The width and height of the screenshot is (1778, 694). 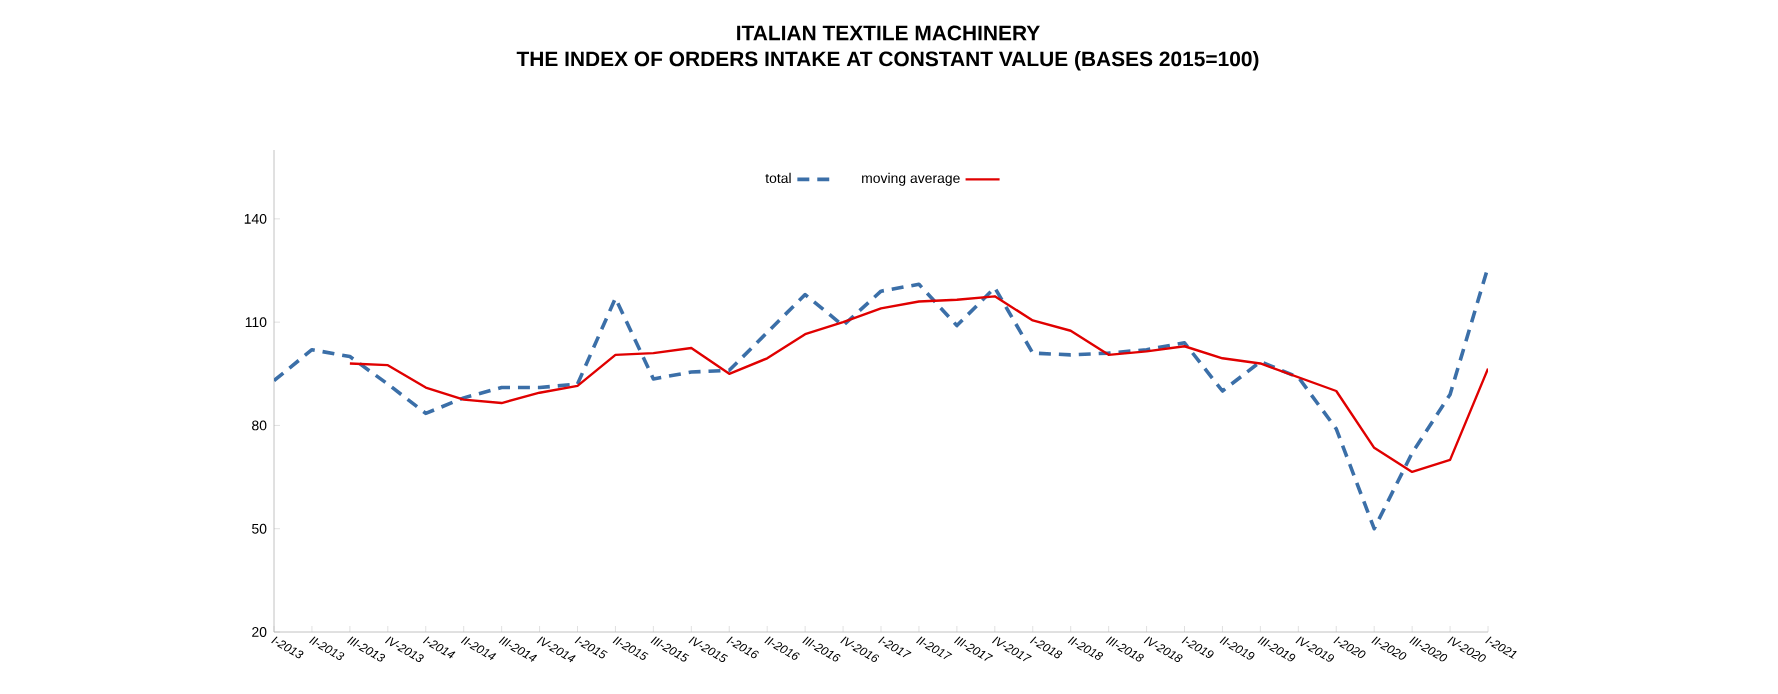 I want to click on chart-subtitle: THE INDEX OF ORDERS INTAKE AT CONSTANT VALUE (BASES 2015=100), so click(x=887, y=60).